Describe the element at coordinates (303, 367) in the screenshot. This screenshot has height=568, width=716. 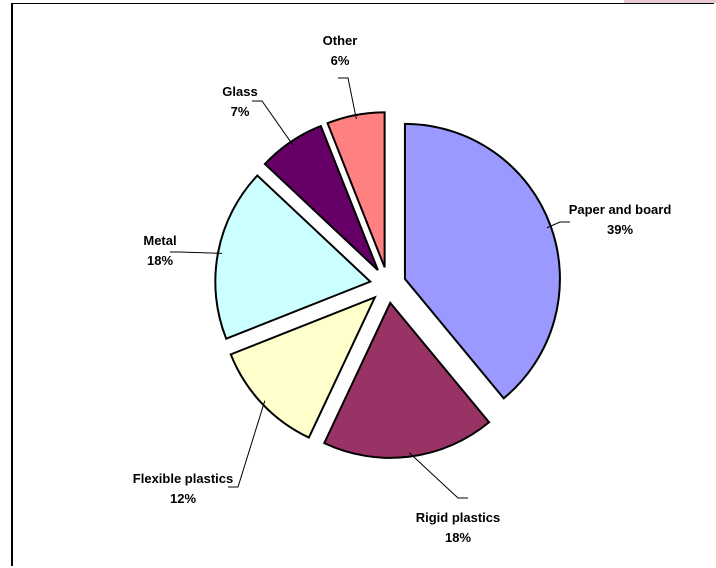
I see `pie-slice-flexible-plastics` at that location.